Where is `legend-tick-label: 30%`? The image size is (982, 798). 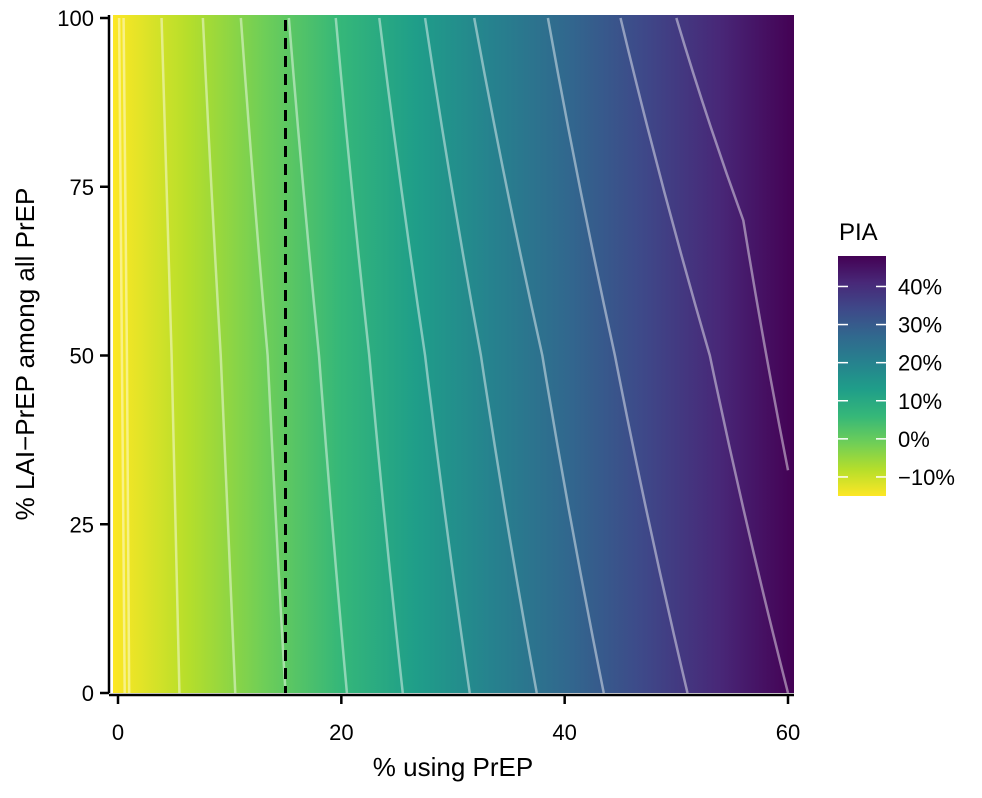
legend-tick-label: 30% is located at coordinates (920, 325).